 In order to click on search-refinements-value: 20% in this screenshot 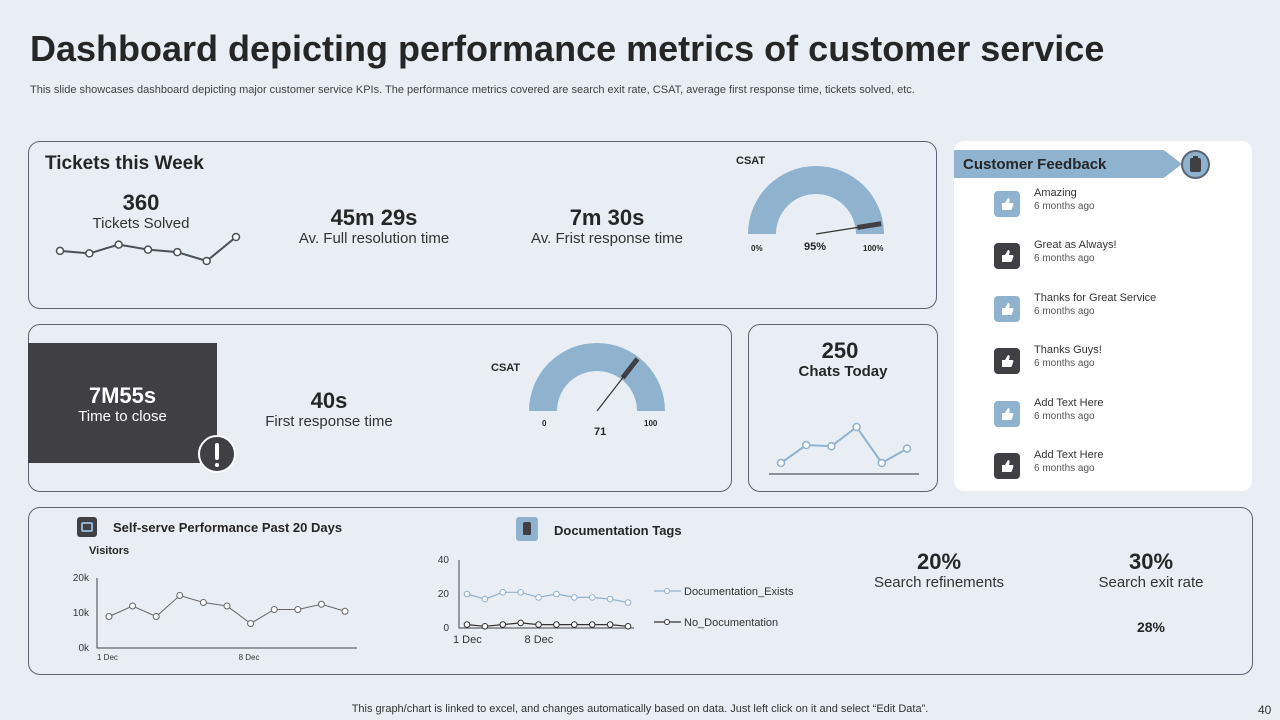, I will do `click(939, 561)`.